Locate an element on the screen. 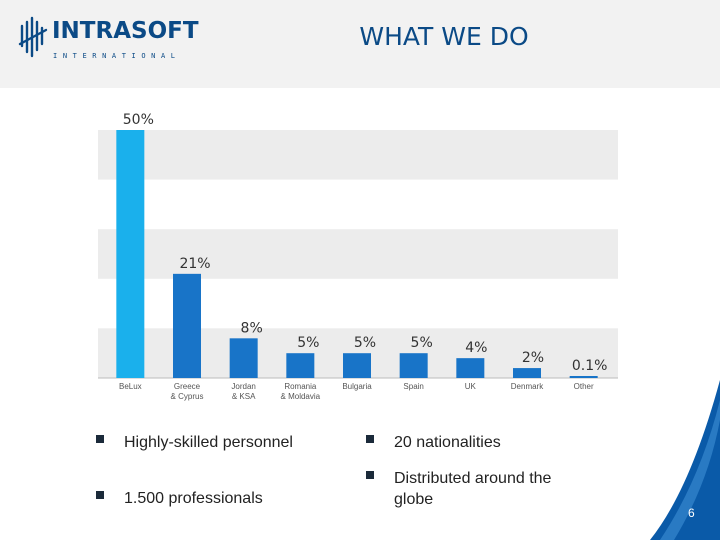 This screenshot has height=540, width=720. bullet-item: 1.500 professionals is located at coordinates (210, 498).